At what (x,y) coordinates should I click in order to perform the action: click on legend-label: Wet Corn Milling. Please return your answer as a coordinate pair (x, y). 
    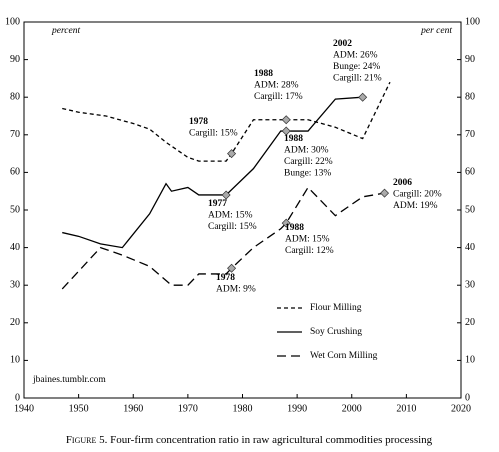
    Looking at the image, I should click on (344, 356).